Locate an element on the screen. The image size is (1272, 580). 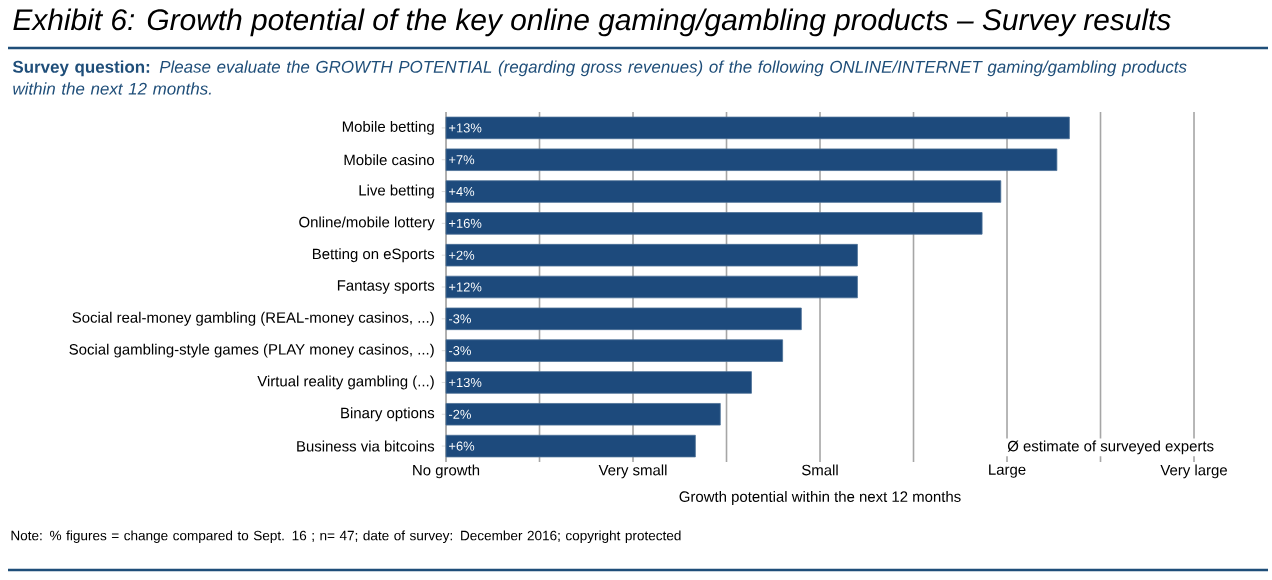
chart-subtitle: Survey question: Please evaluate the GROWTH POTENTIAL (regarding gross revenues) of the following ONLINE/INTERNET gaming/gambling products within the next 12 months. is located at coordinates (599, 77).